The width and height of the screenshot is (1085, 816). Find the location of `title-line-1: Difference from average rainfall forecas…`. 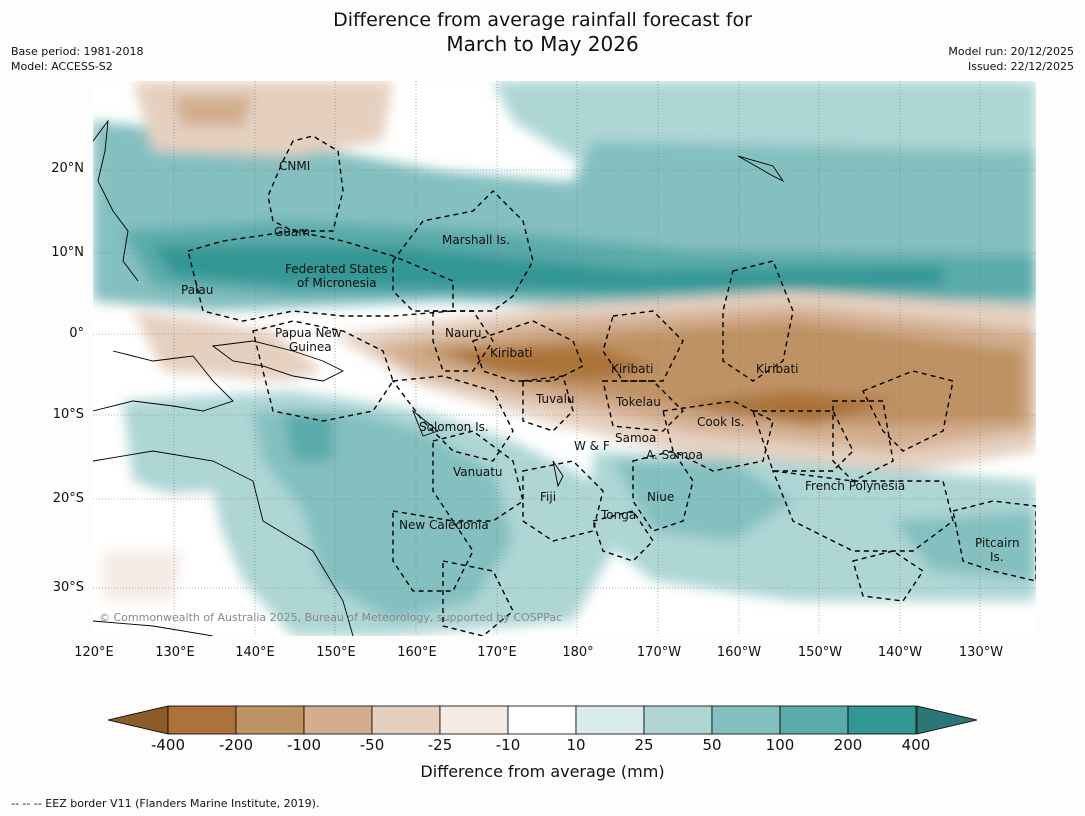

title-line-1: Difference from average rainfall forecas… is located at coordinates (542, 20).